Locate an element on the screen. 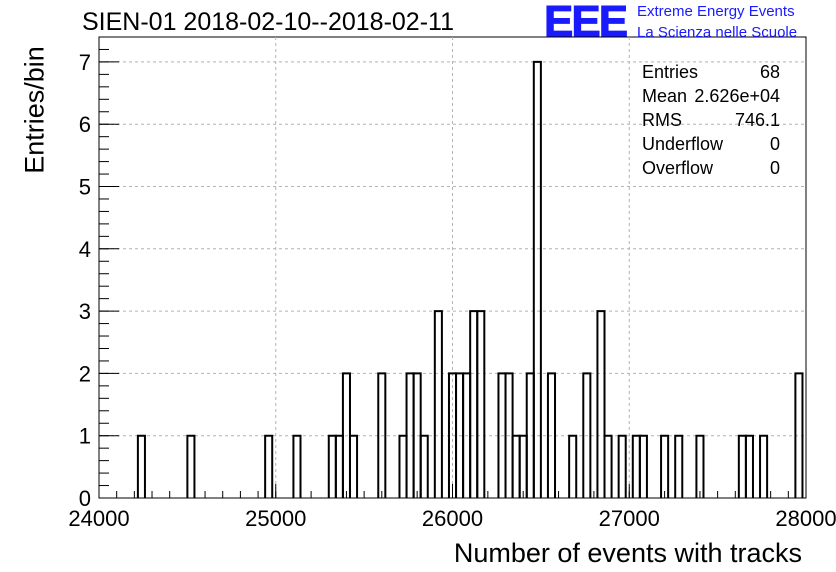  stat-row-entries: Entries 68 is located at coordinates (711, 72).